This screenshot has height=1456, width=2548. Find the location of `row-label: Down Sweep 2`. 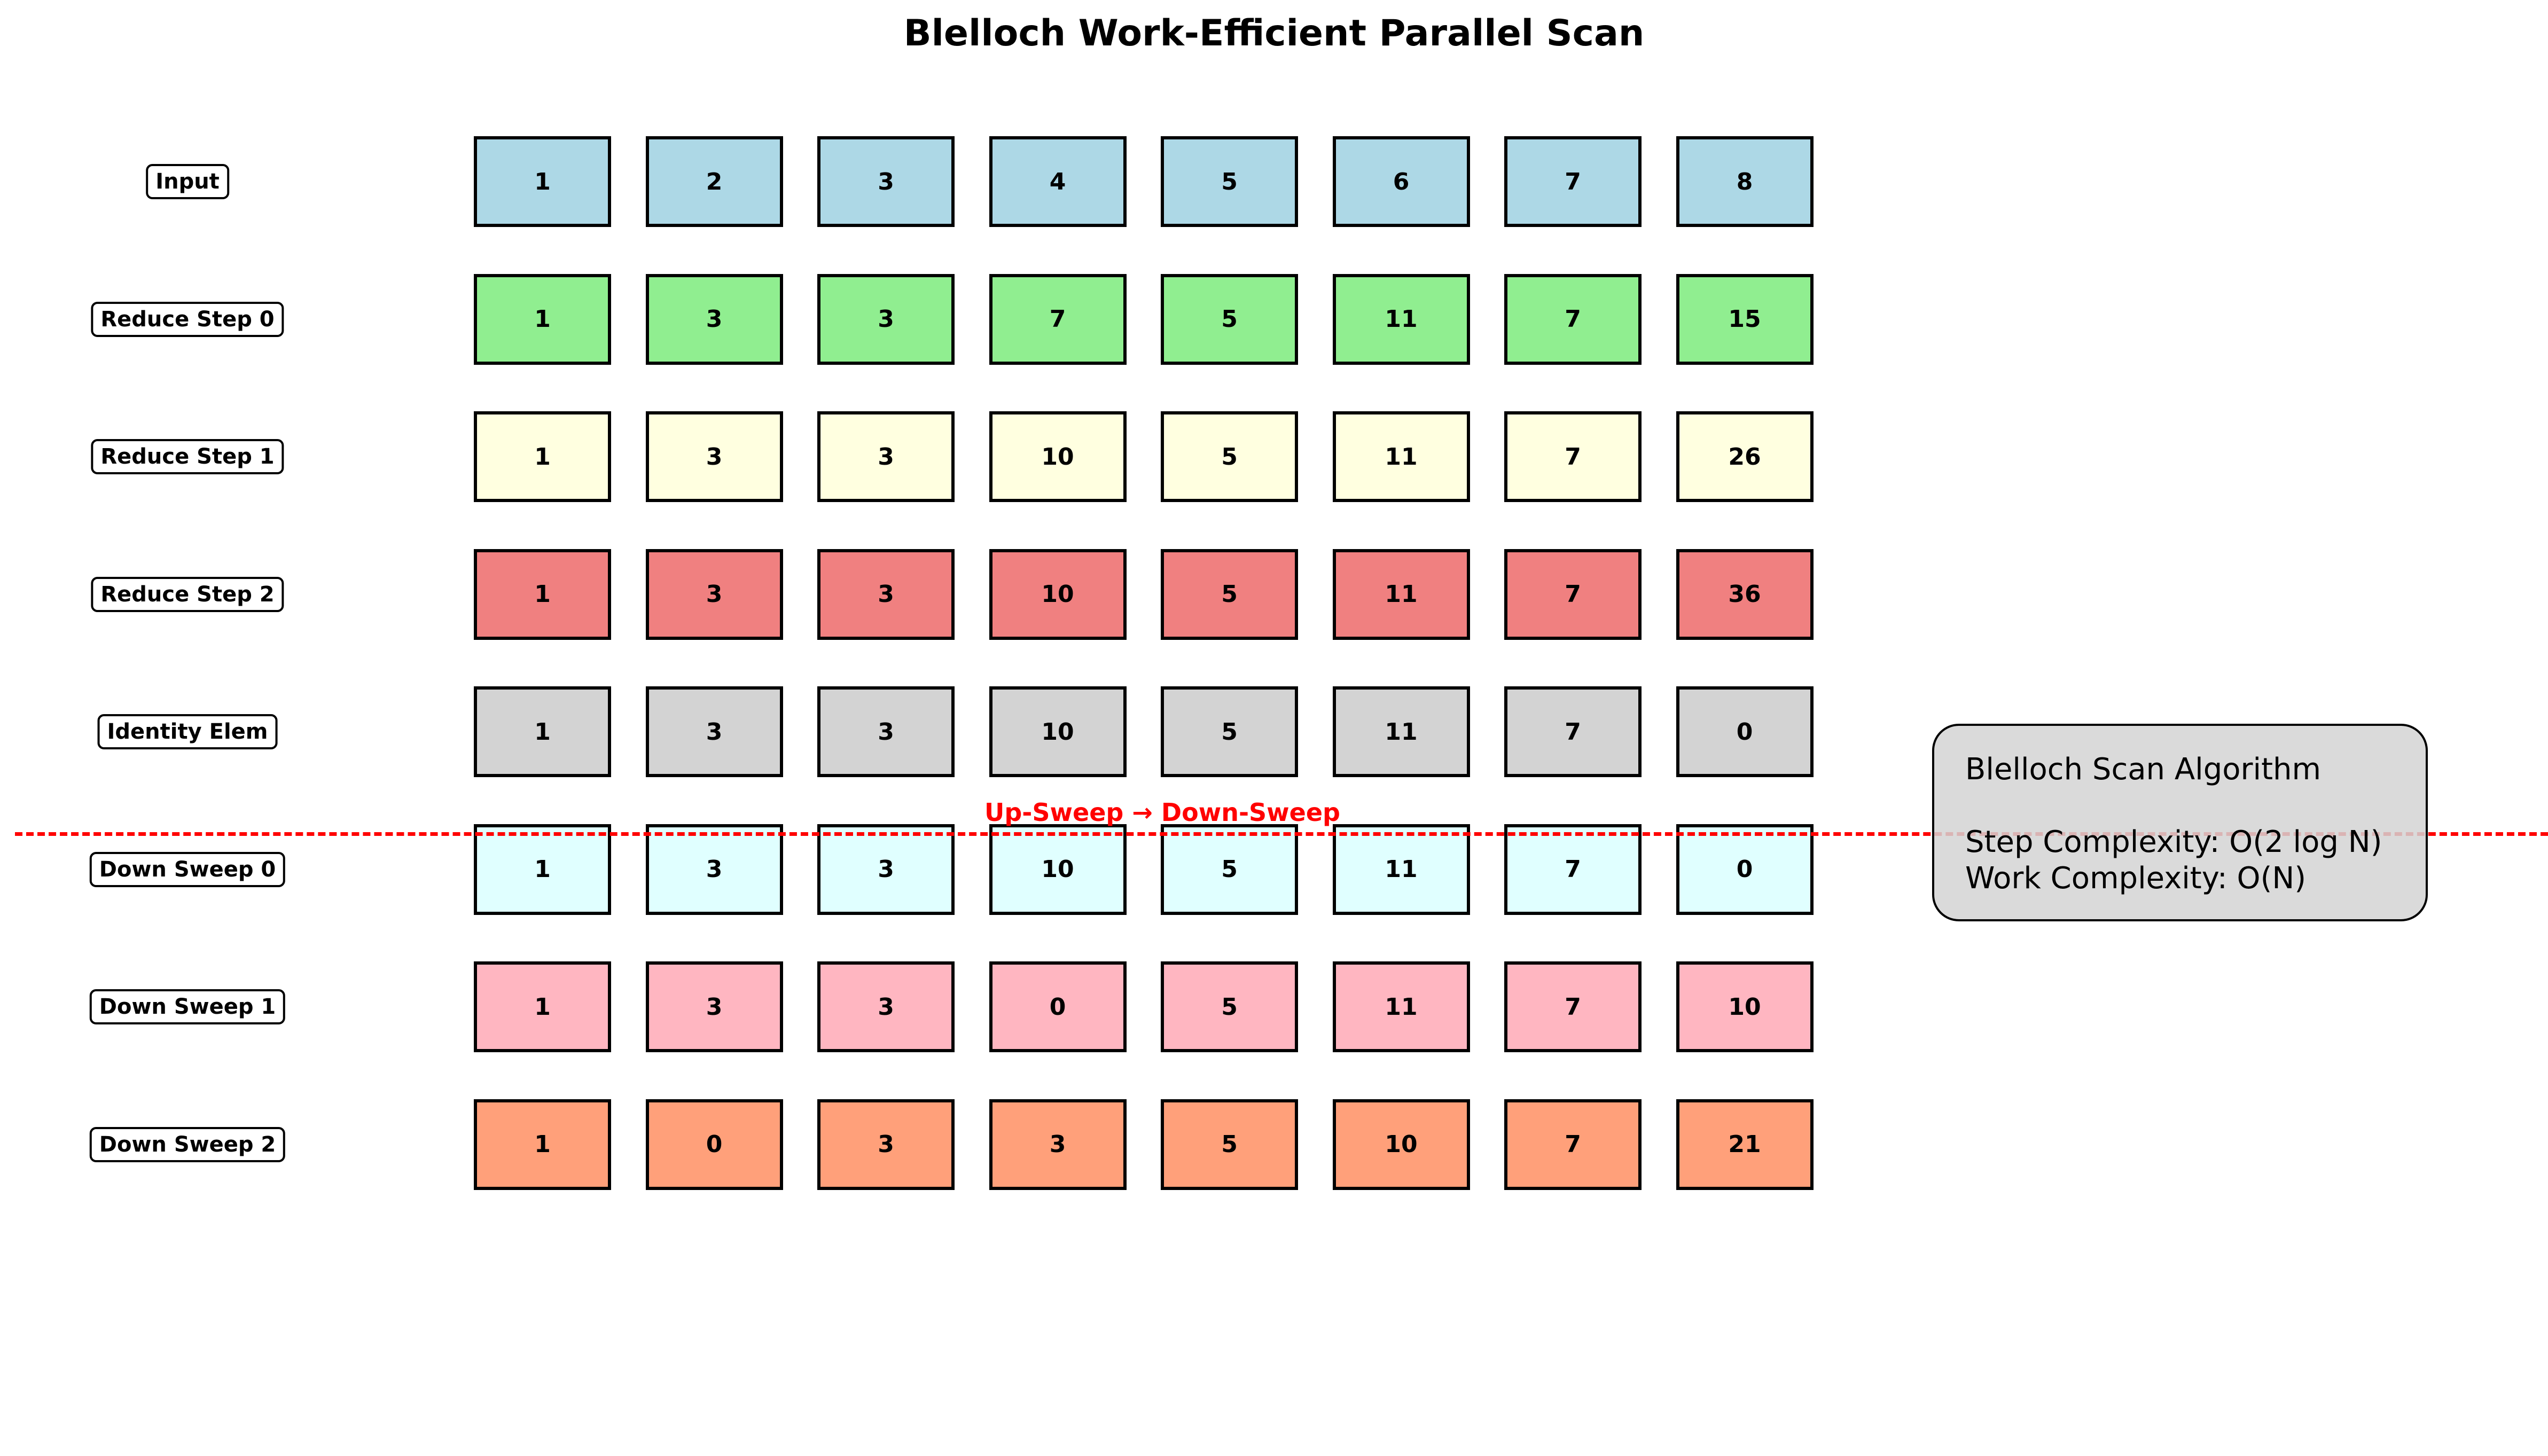

row-label: Down Sweep 2 is located at coordinates (188, 1144).